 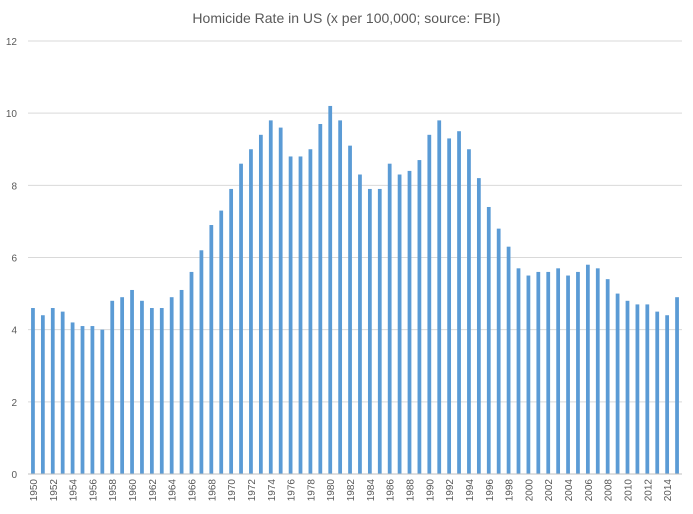 What do you see at coordinates (62, 392) in the screenshot?
I see `bar-1953` at bounding box center [62, 392].